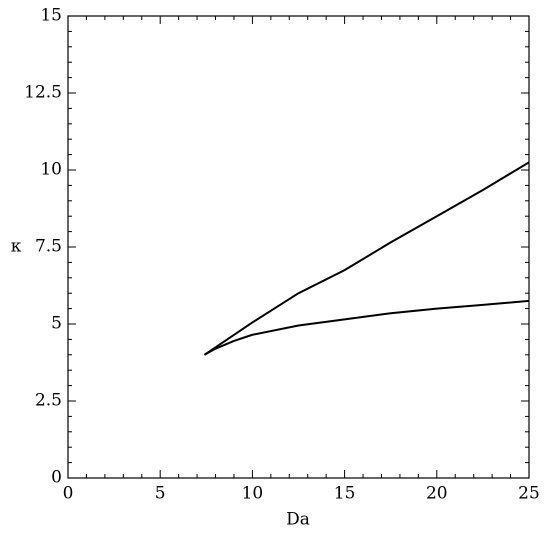 This screenshot has width=550, height=540. I want to click on y-tick-label: 7.5, so click(48, 247).